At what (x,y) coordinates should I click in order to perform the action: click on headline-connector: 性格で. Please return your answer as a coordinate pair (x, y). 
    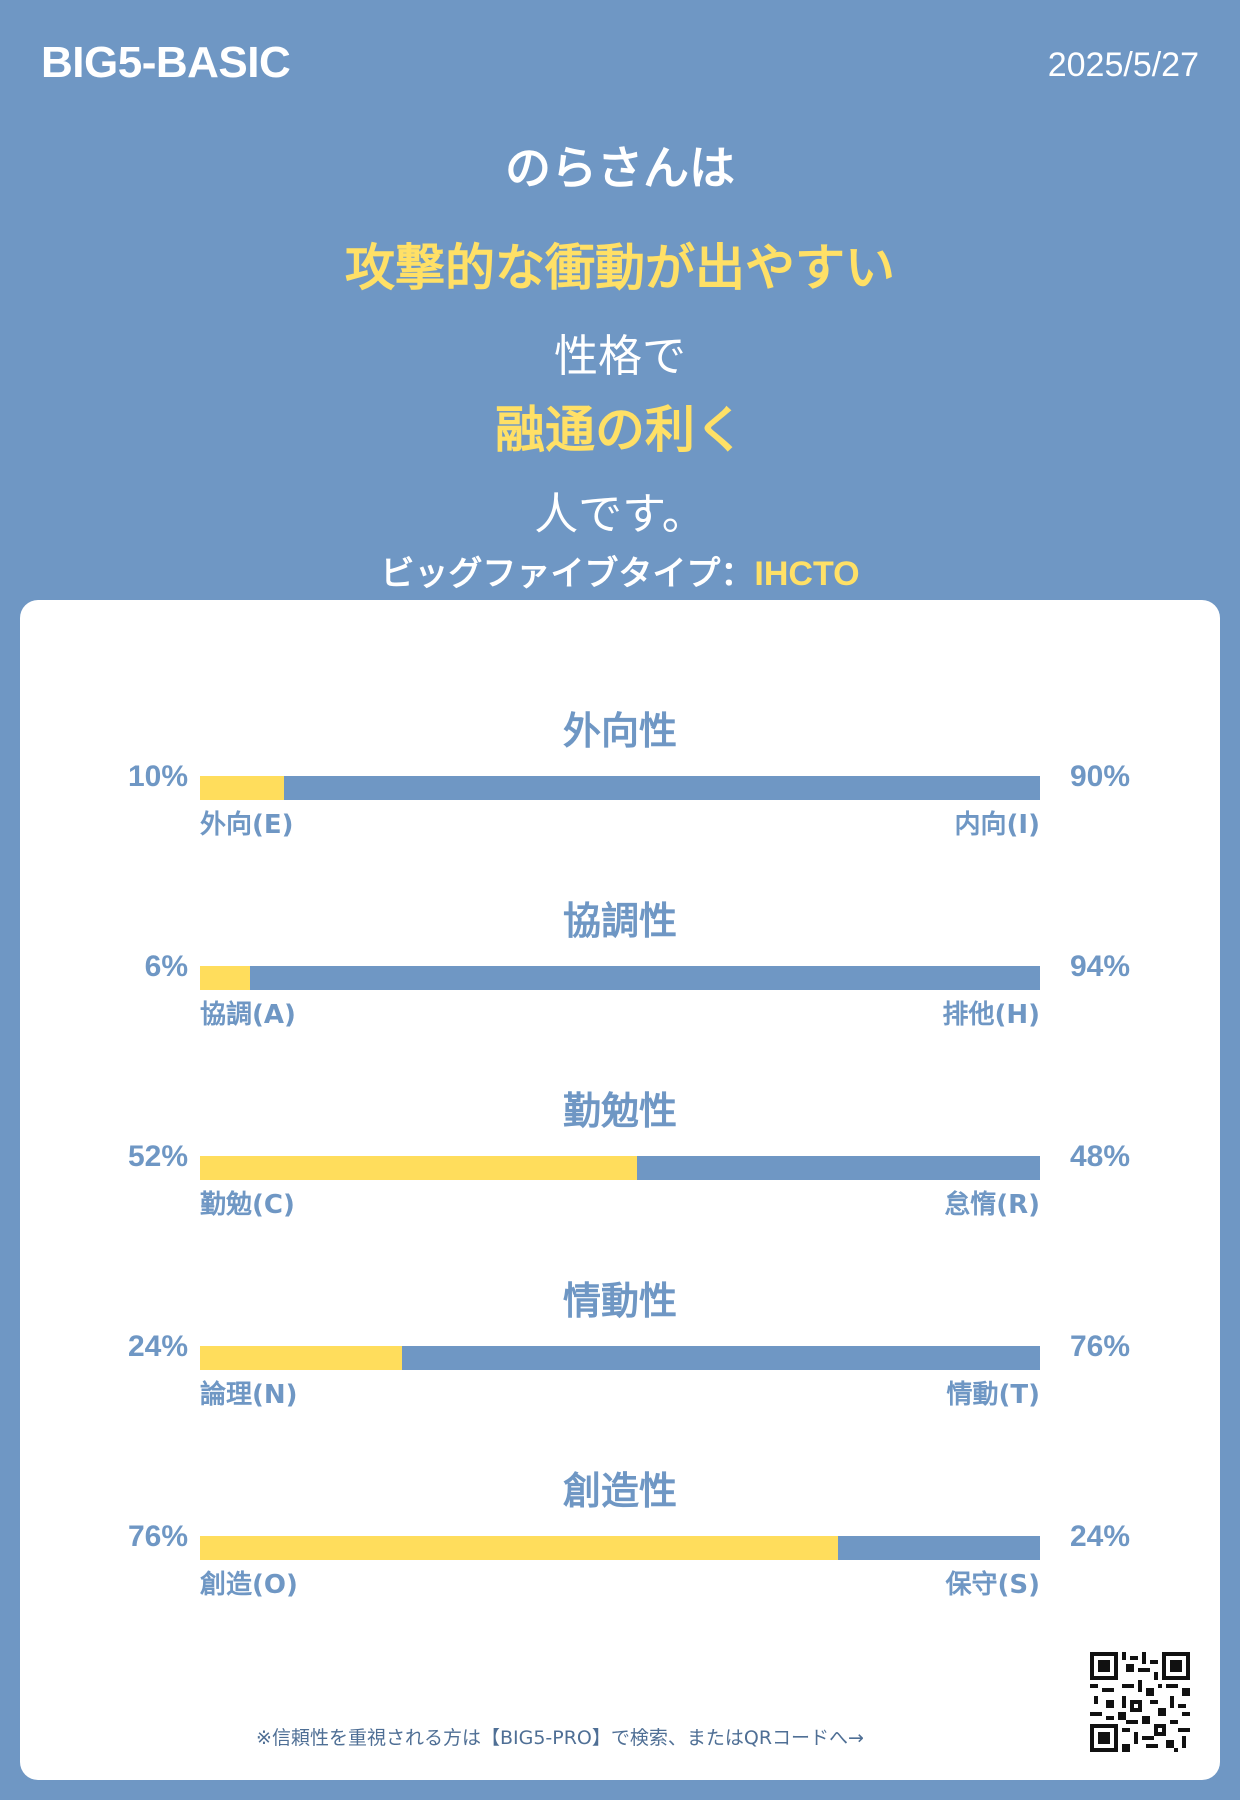
    Looking at the image, I should click on (620, 356).